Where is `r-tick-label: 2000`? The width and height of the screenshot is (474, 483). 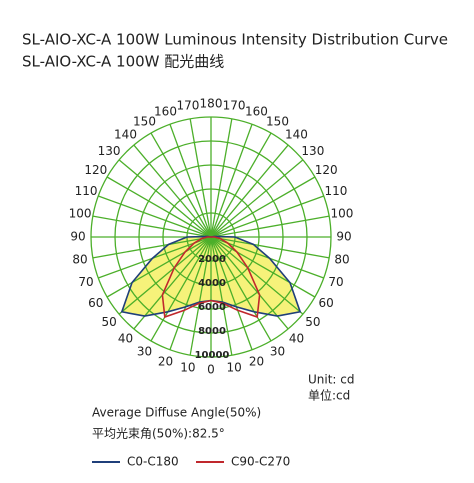 r-tick-label: 2000 is located at coordinates (212, 259).